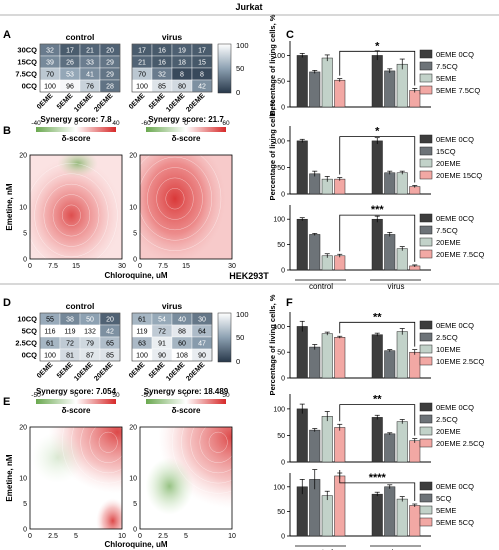 The width and height of the screenshot is (499, 550). What do you see at coordinates (80, 337) in the screenshot?
I see `heatmap-frame` at bounding box center [80, 337].